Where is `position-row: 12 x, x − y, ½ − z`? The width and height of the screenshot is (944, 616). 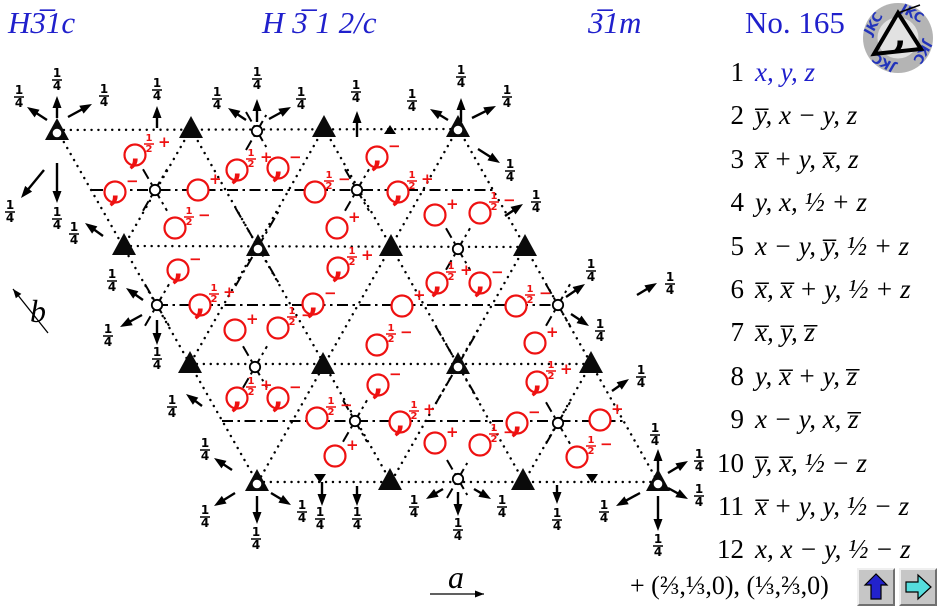 position-row: 12 x, x − y, ½ − z is located at coordinates (797, 549).